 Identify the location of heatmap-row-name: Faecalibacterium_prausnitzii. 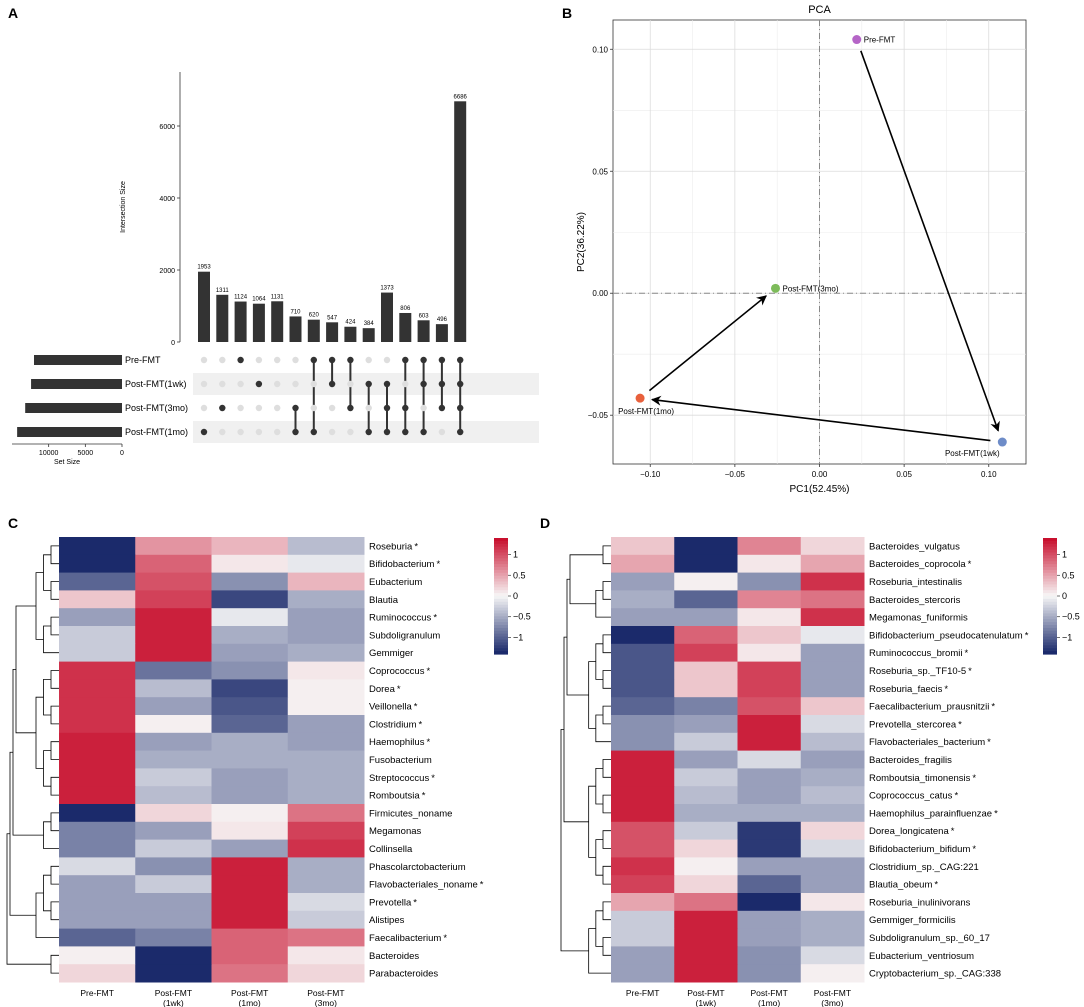
(929, 707).